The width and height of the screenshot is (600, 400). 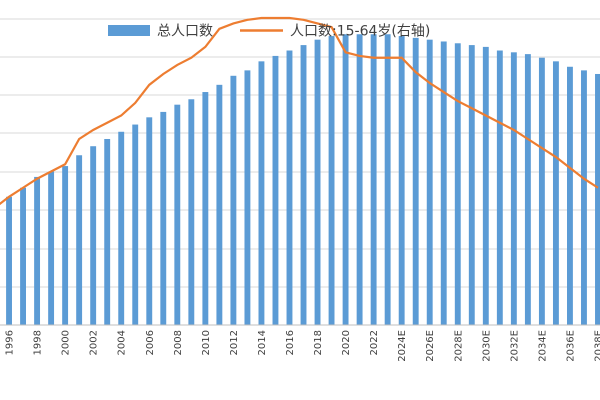 I want to click on x-tick-label: 2018, so click(x=318, y=342).